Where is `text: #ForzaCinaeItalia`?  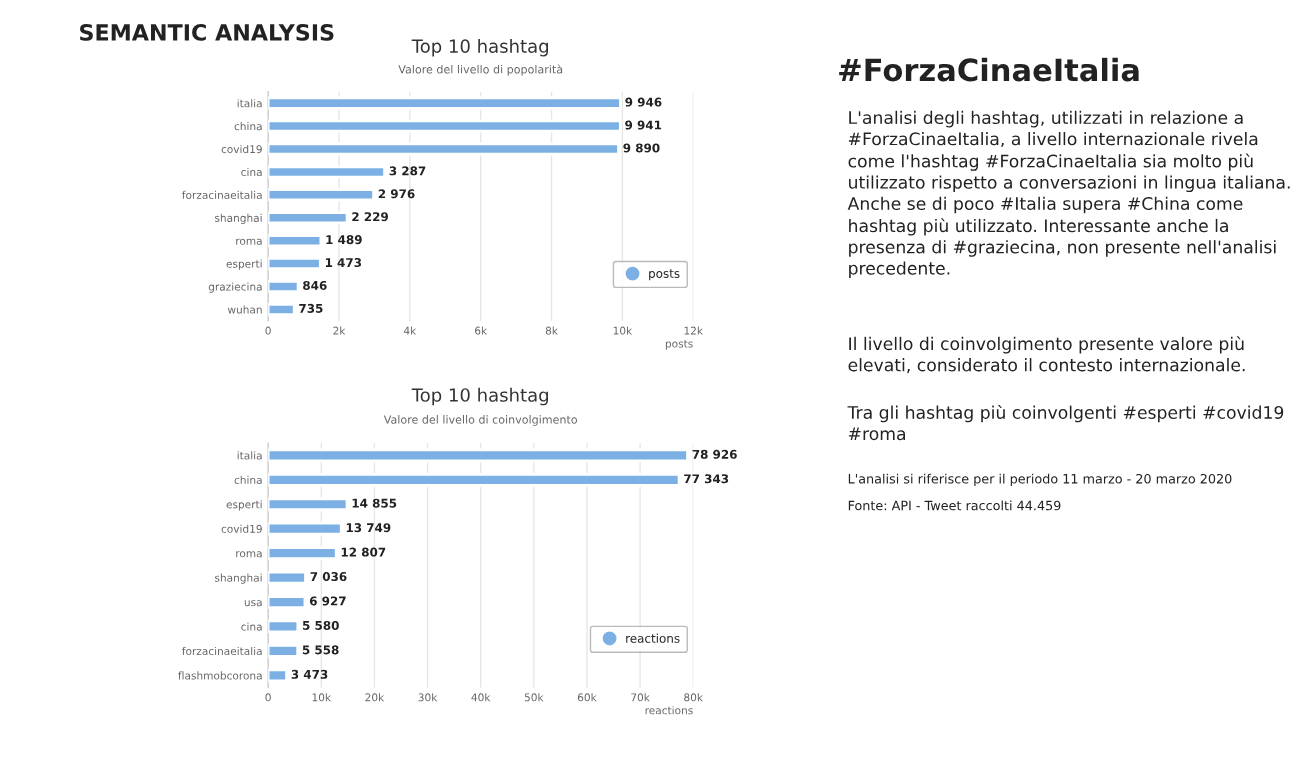
text: #ForzaCinaeItalia is located at coordinates (989, 69).